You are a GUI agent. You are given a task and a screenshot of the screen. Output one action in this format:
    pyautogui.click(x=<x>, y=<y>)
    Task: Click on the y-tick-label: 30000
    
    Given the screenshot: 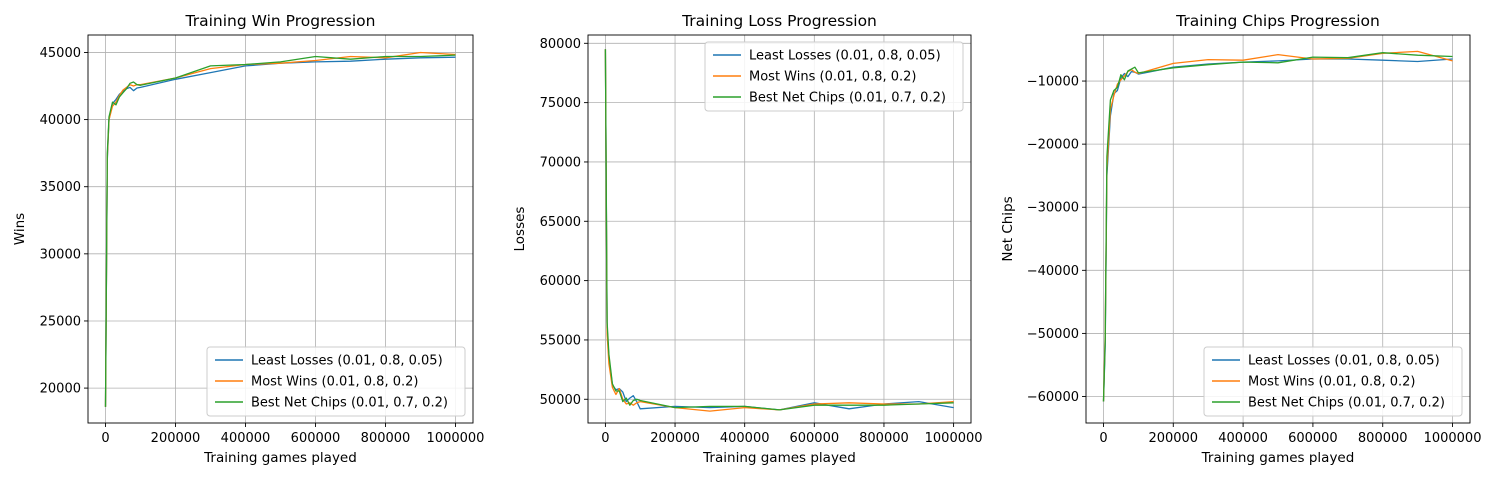 What is the action you would take?
    pyautogui.click(x=60, y=254)
    